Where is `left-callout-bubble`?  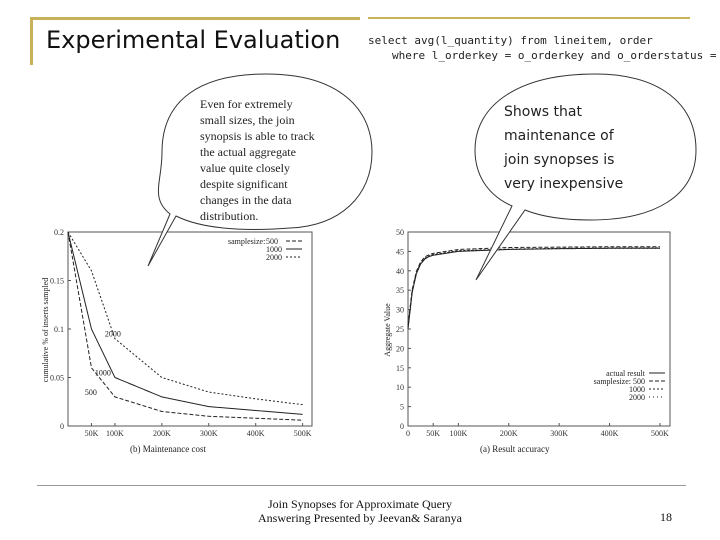
left-callout-bubble is located at coordinates (260, 170).